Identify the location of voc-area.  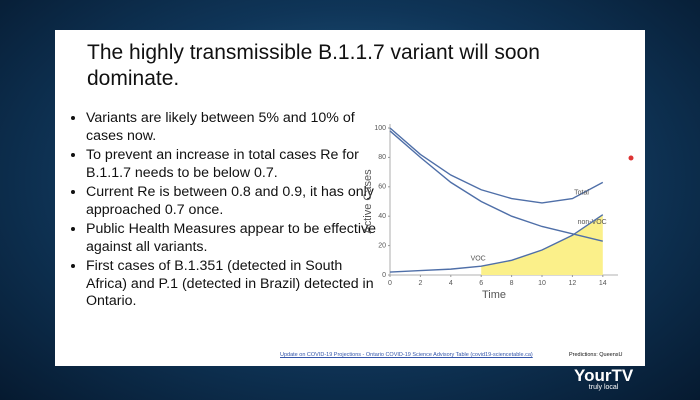
(542, 244).